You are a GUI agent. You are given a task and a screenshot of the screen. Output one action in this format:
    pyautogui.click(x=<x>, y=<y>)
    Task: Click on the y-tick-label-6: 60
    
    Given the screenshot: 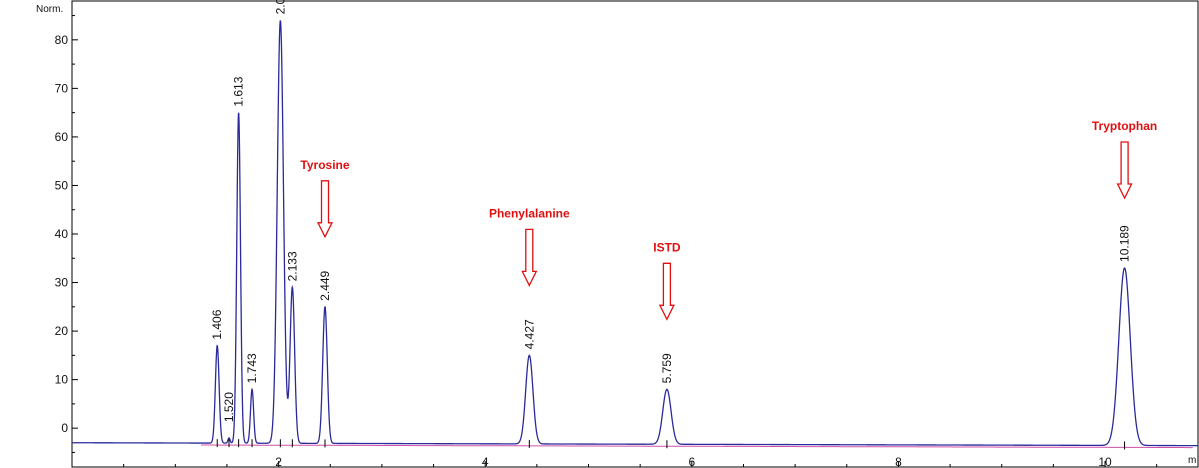 What is the action you would take?
    pyautogui.click(x=62, y=137)
    